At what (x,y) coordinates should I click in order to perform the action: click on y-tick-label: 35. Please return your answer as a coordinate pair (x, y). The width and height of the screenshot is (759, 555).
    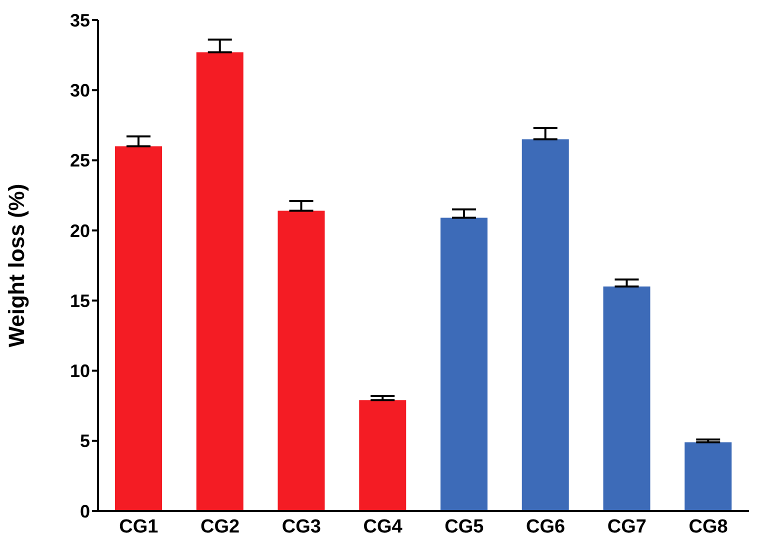
    Looking at the image, I should click on (80, 20).